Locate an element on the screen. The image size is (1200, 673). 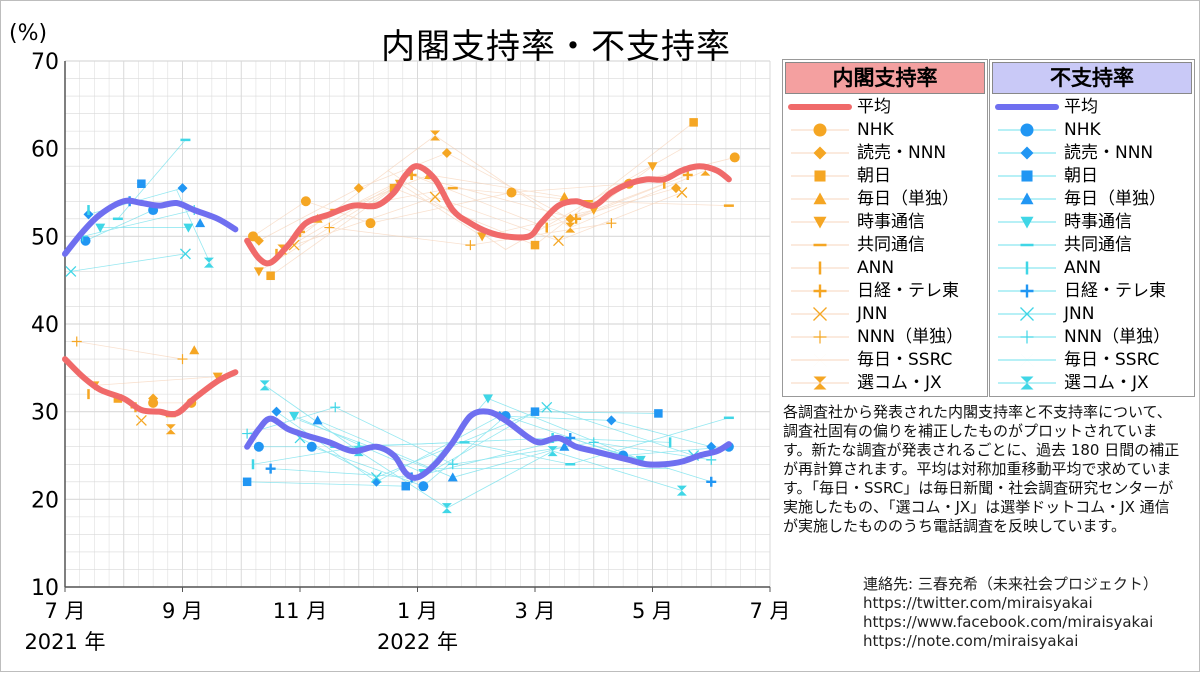
x-tick-label: 9 月 is located at coordinates (182, 611).